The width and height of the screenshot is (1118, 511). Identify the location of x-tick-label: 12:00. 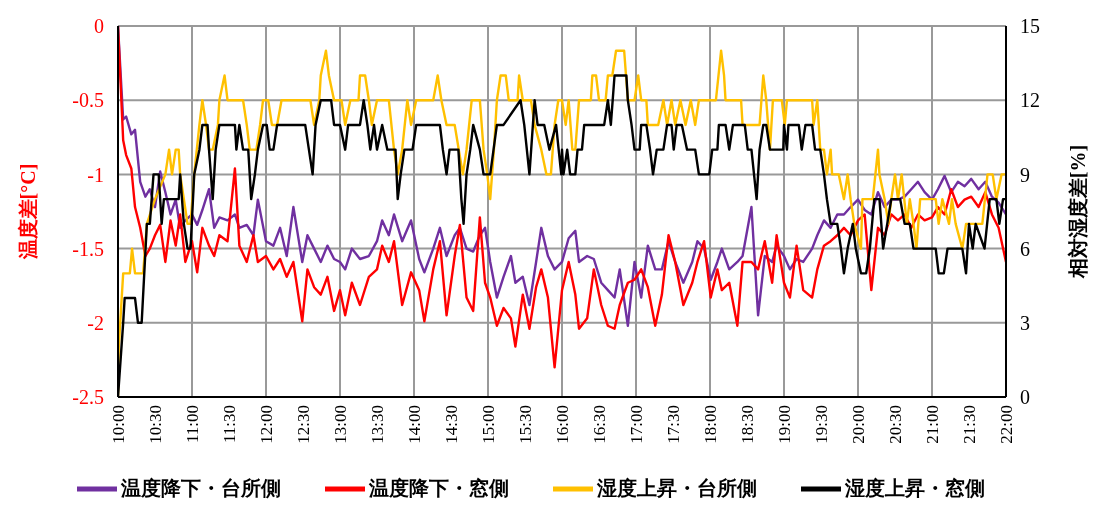
(266, 424).